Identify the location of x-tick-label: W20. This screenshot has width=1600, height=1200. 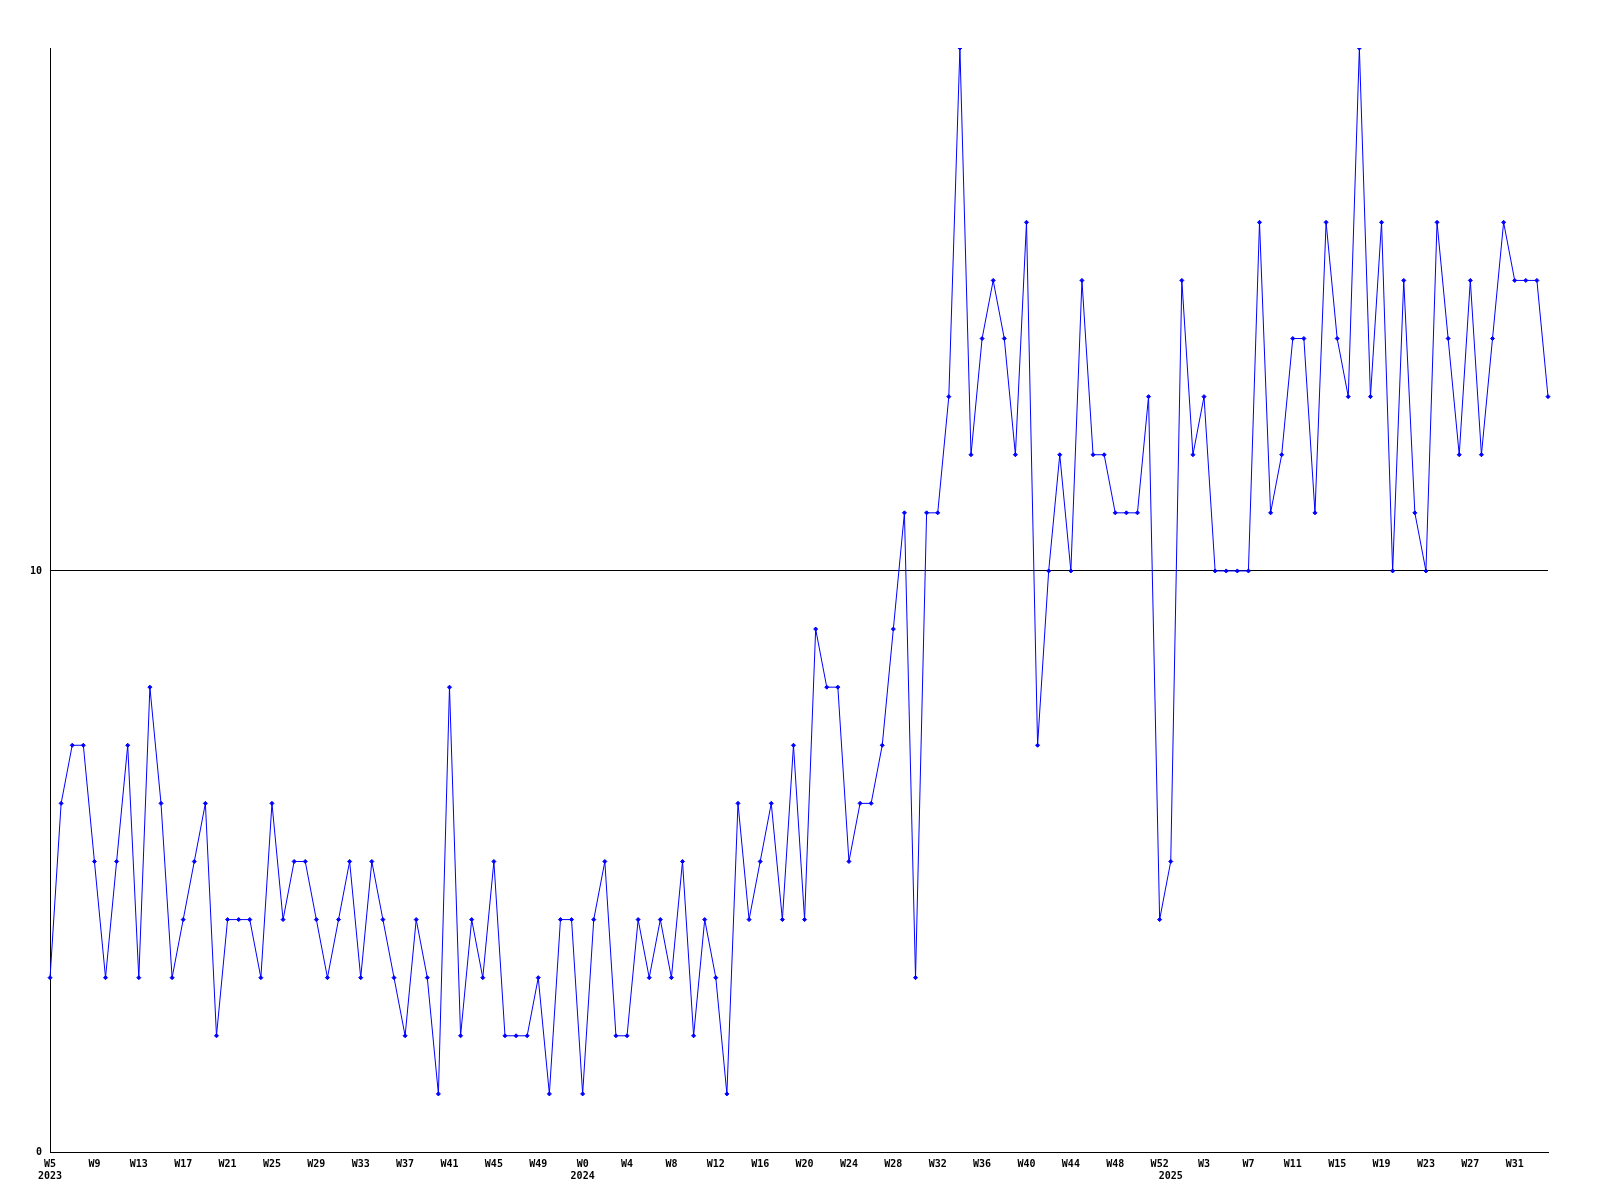
(804, 1163).